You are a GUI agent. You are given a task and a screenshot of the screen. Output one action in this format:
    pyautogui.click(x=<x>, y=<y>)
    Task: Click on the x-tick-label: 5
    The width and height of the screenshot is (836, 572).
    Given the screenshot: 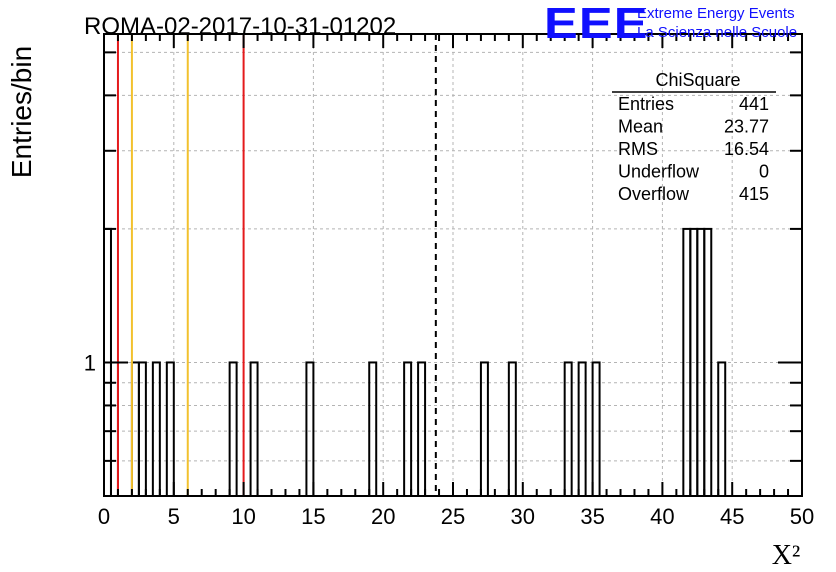 What is the action you would take?
    pyautogui.click(x=174, y=516)
    